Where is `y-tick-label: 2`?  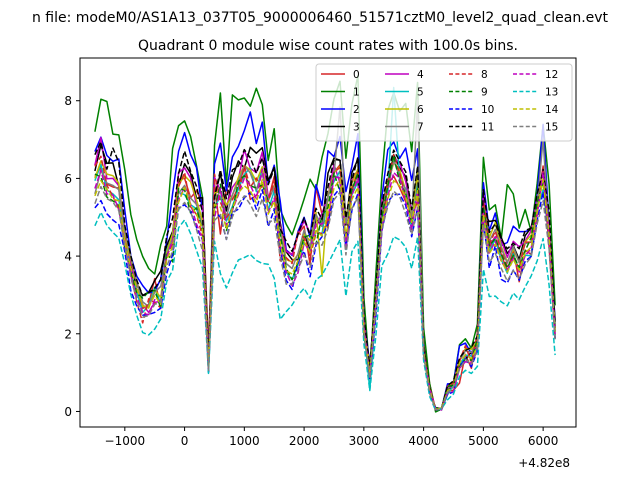
y-tick-label: 2 is located at coordinates (68, 334).